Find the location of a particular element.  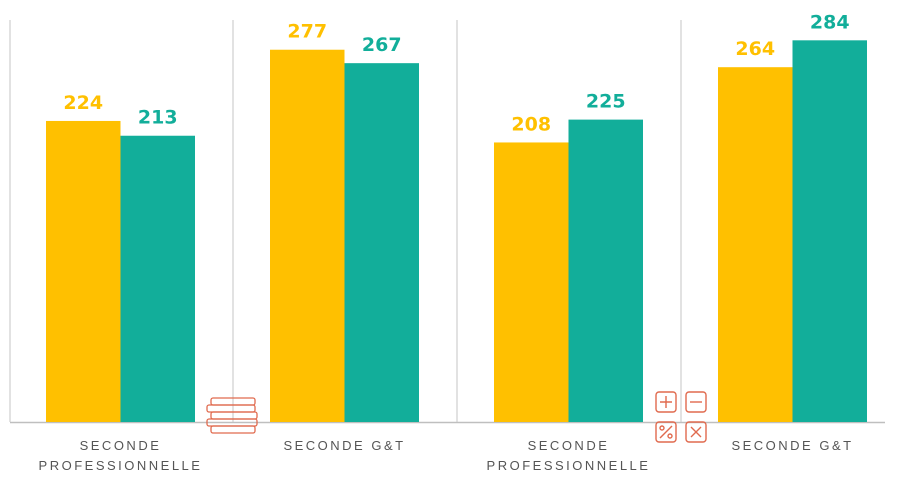

calculator-icon is located at coordinates (681, 417).